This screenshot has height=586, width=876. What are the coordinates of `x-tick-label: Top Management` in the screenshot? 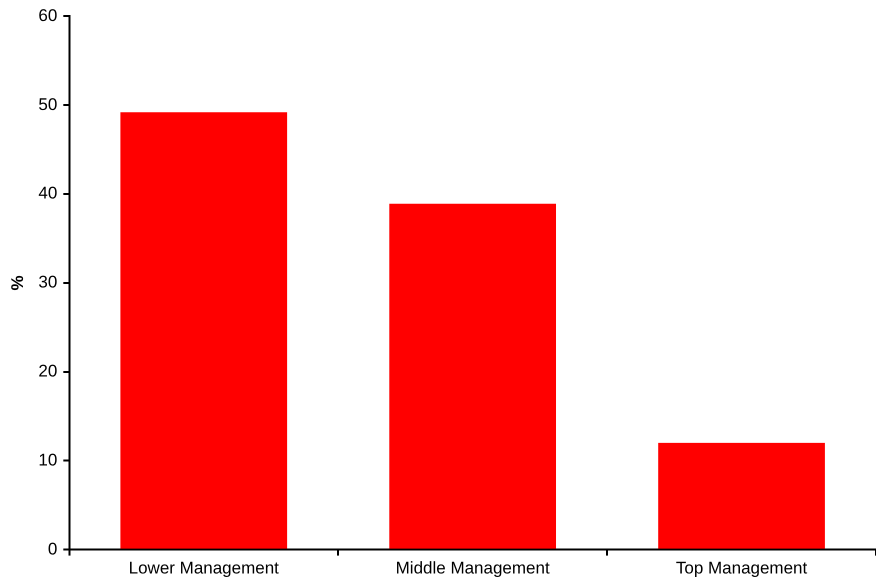 It's located at (742, 568).